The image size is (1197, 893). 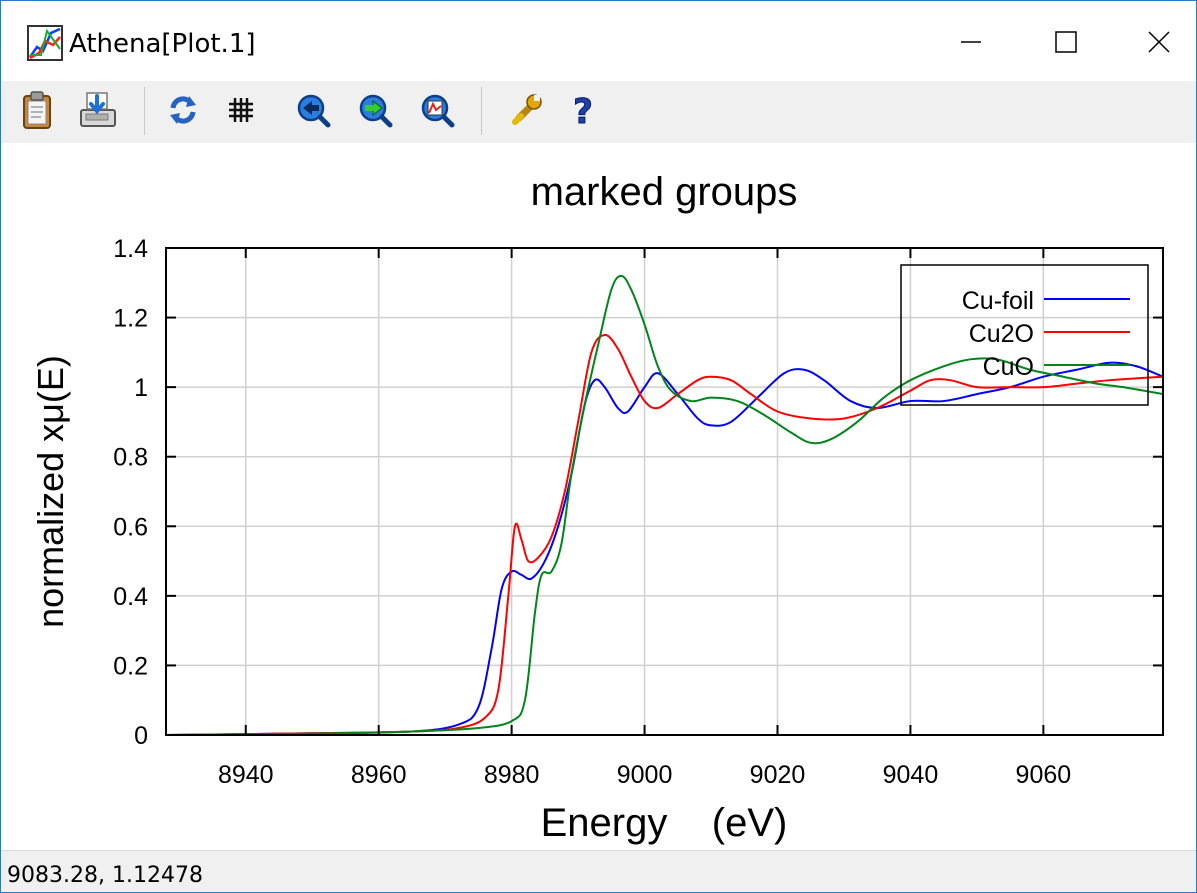 What do you see at coordinates (130, 319) in the screenshot?
I see `y-tick-label: 1.2` at bounding box center [130, 319].